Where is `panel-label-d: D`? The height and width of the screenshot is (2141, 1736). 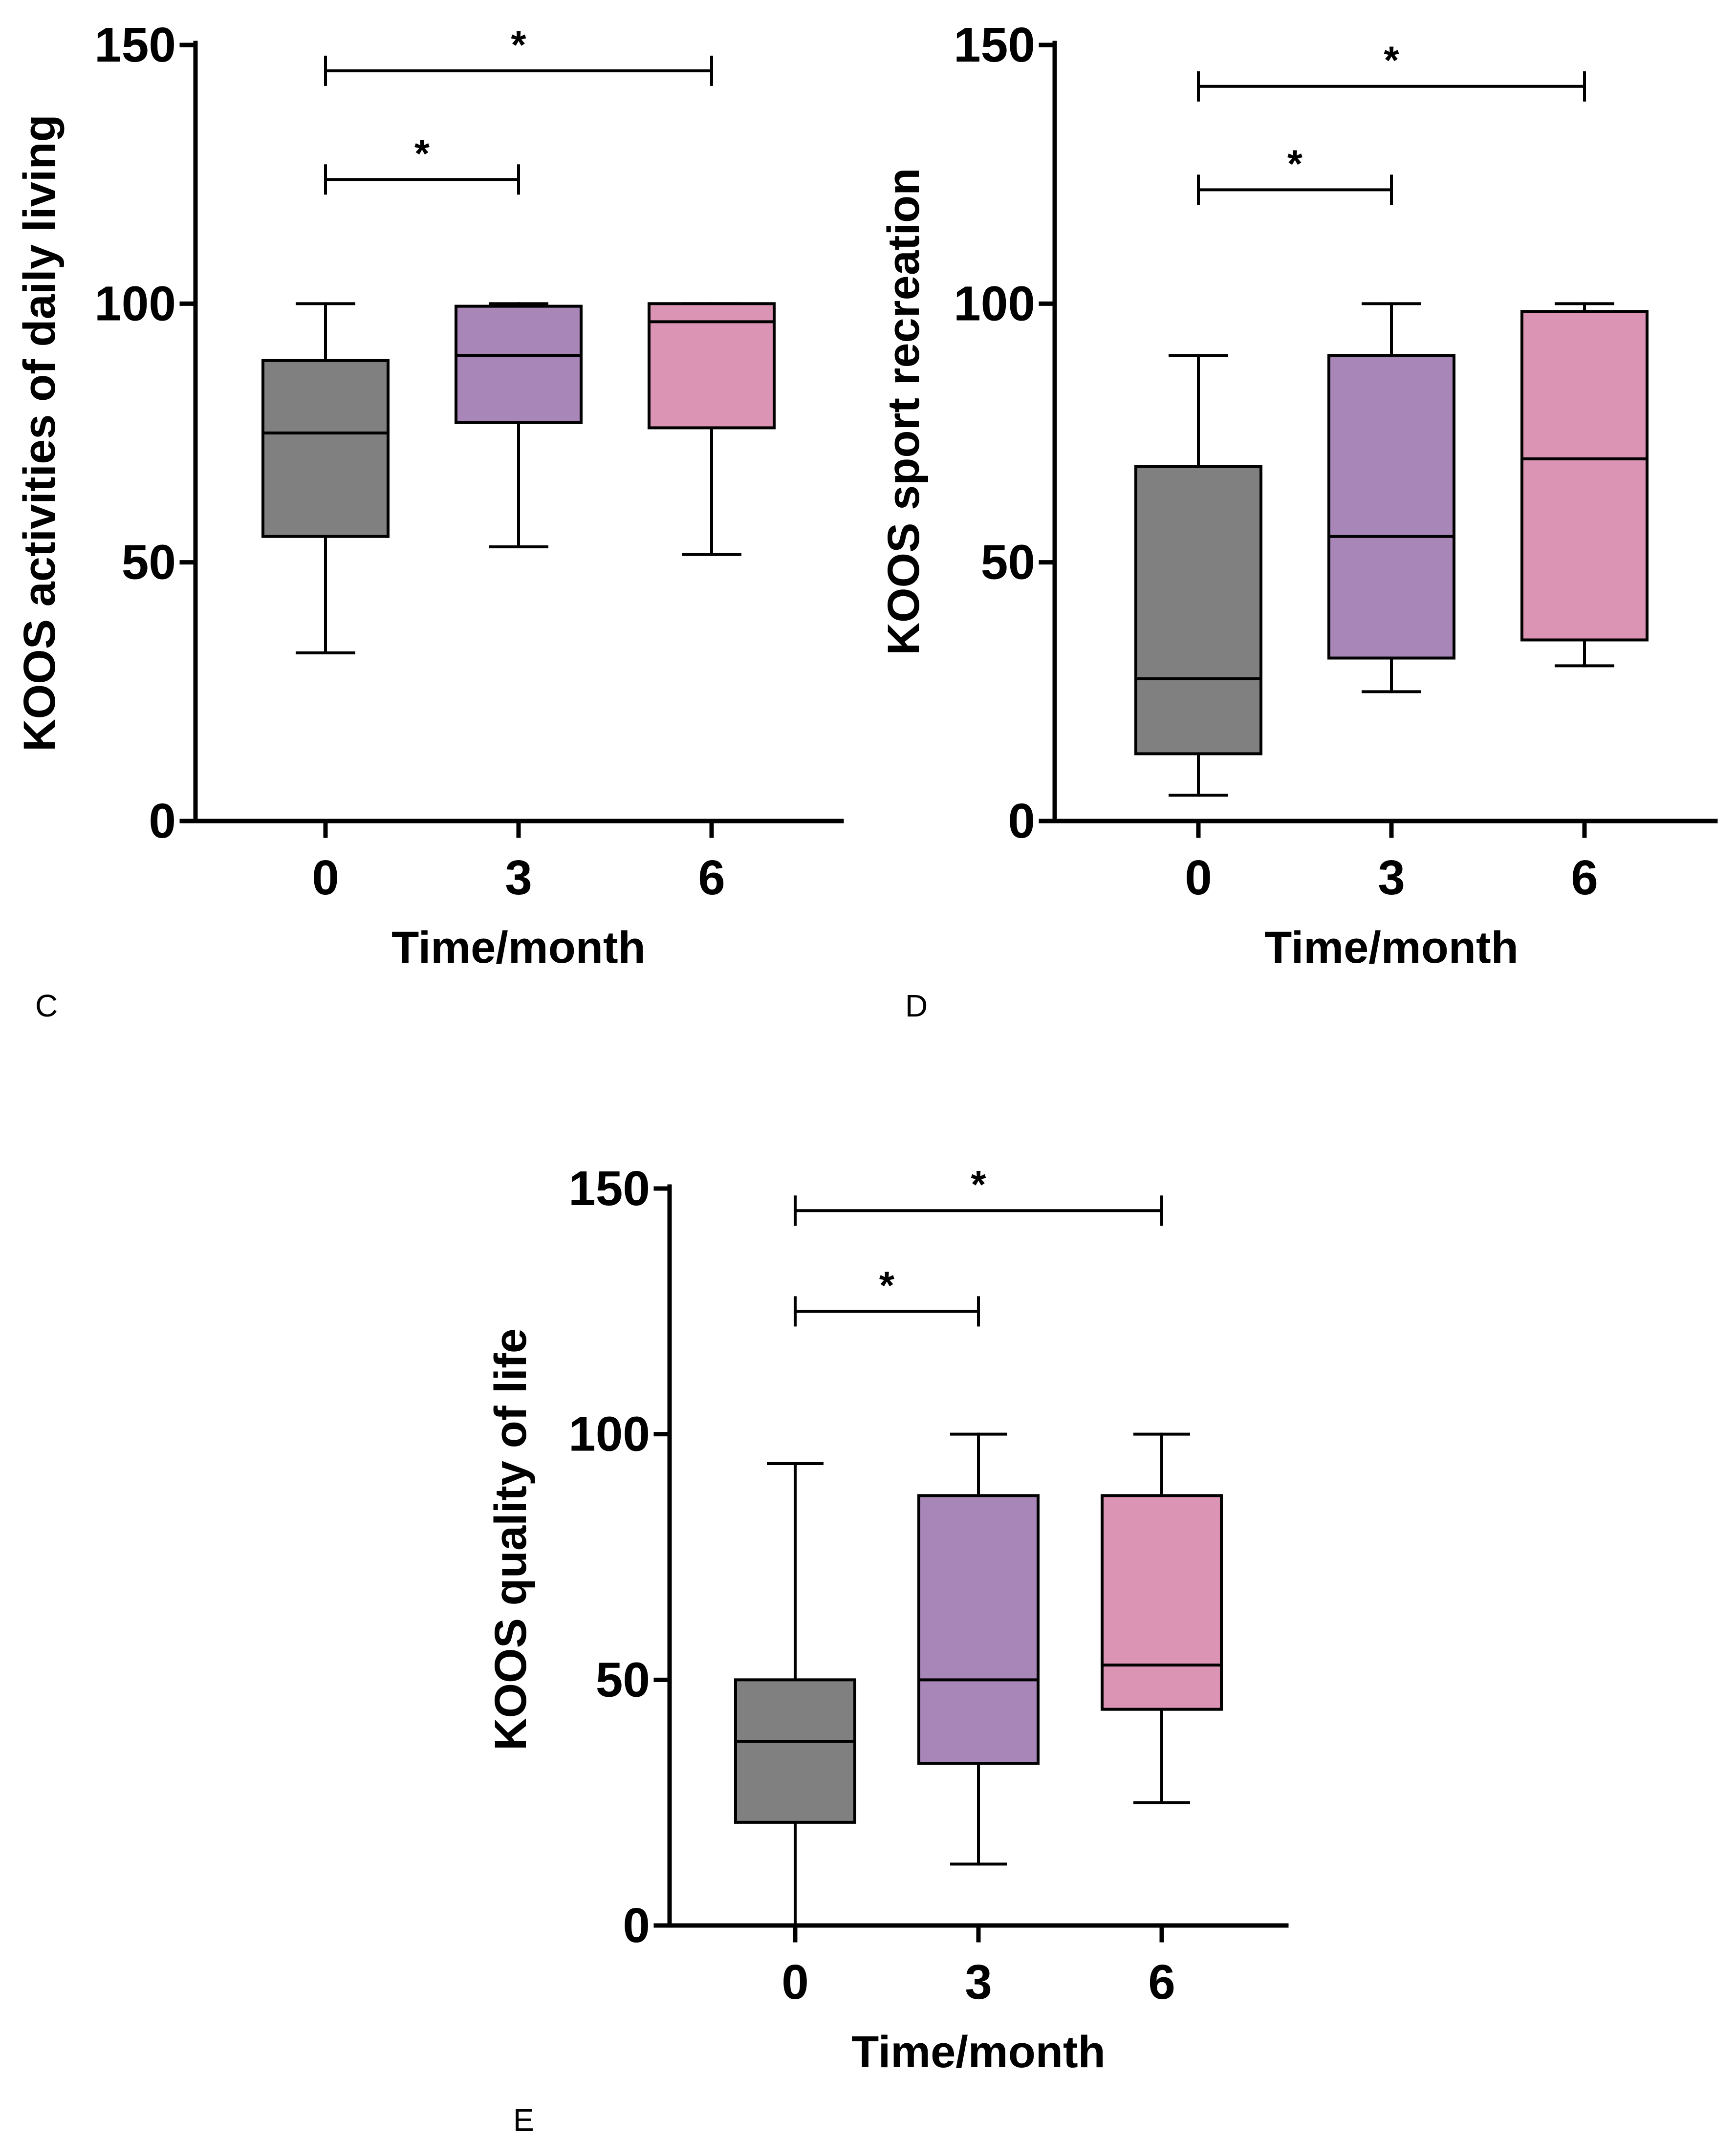
panel-label-d: D is located at coordinates (916, 1006).